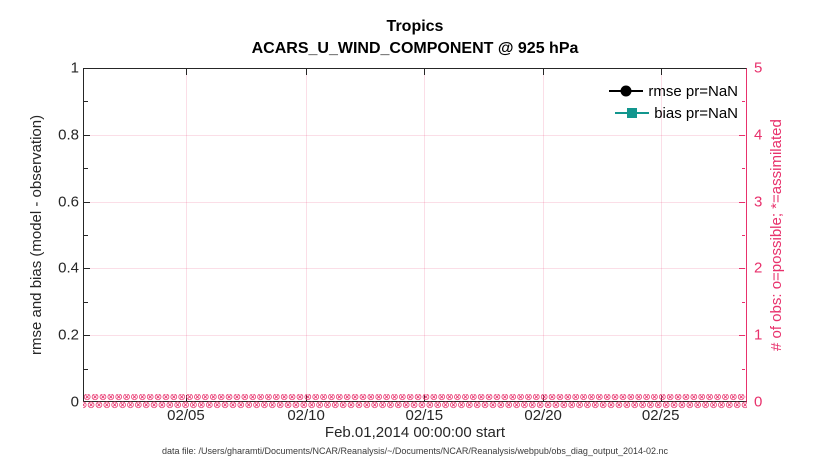 The width and height of the screenshot is (830, 470). What do you see at coordinates (74, 402) in the screenshot?
I see `left-y-tick-label: 0` at bounding box center [74, 402].